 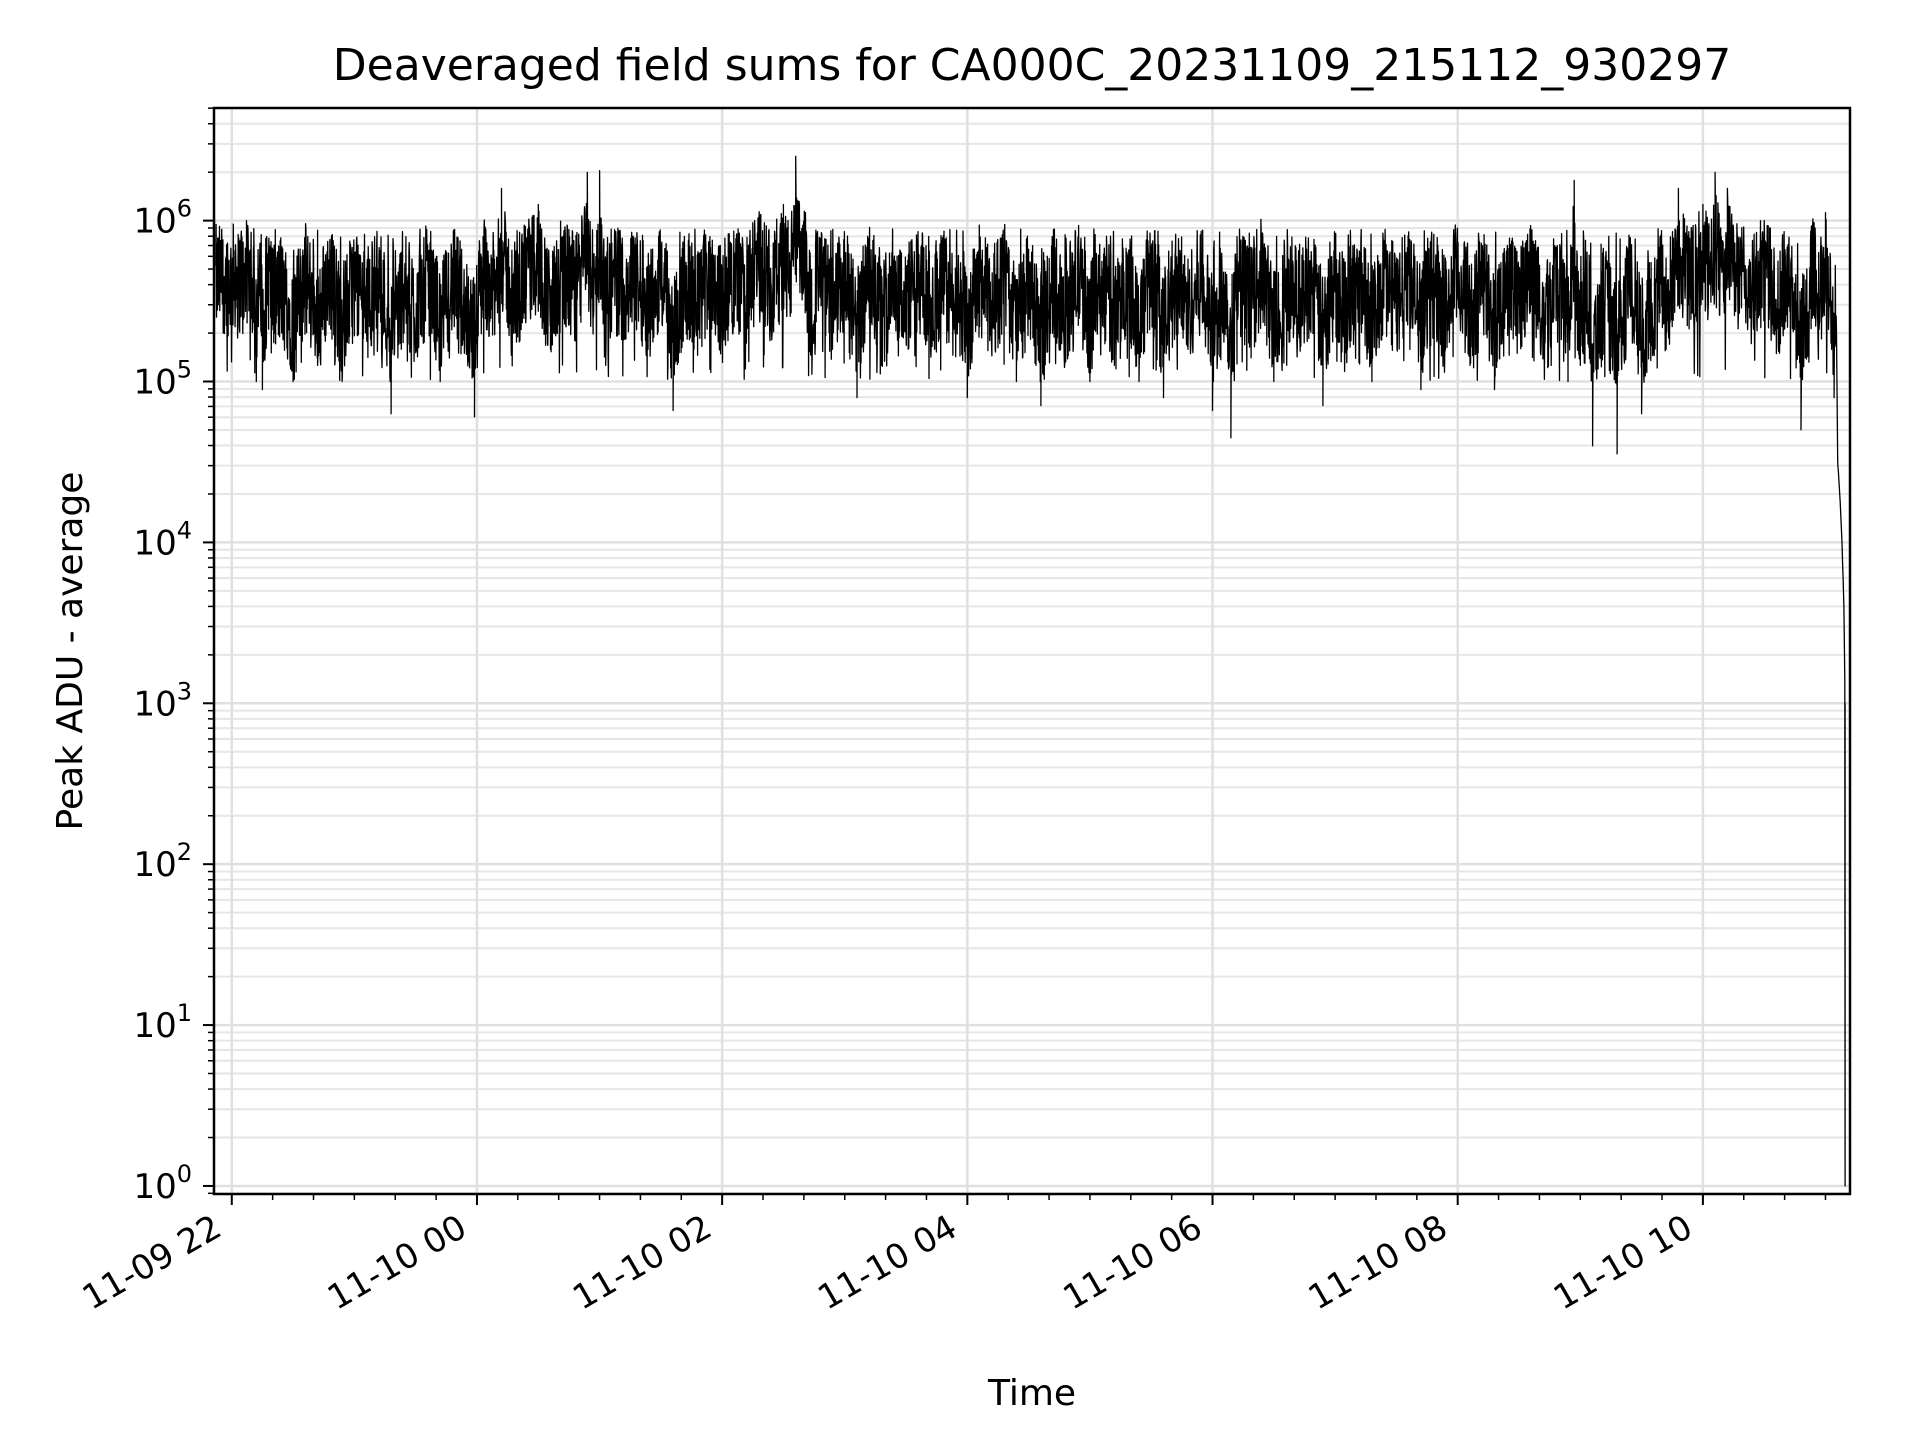 I want to click on y-tick-exponent: 1, so click(x=184, y=1013).